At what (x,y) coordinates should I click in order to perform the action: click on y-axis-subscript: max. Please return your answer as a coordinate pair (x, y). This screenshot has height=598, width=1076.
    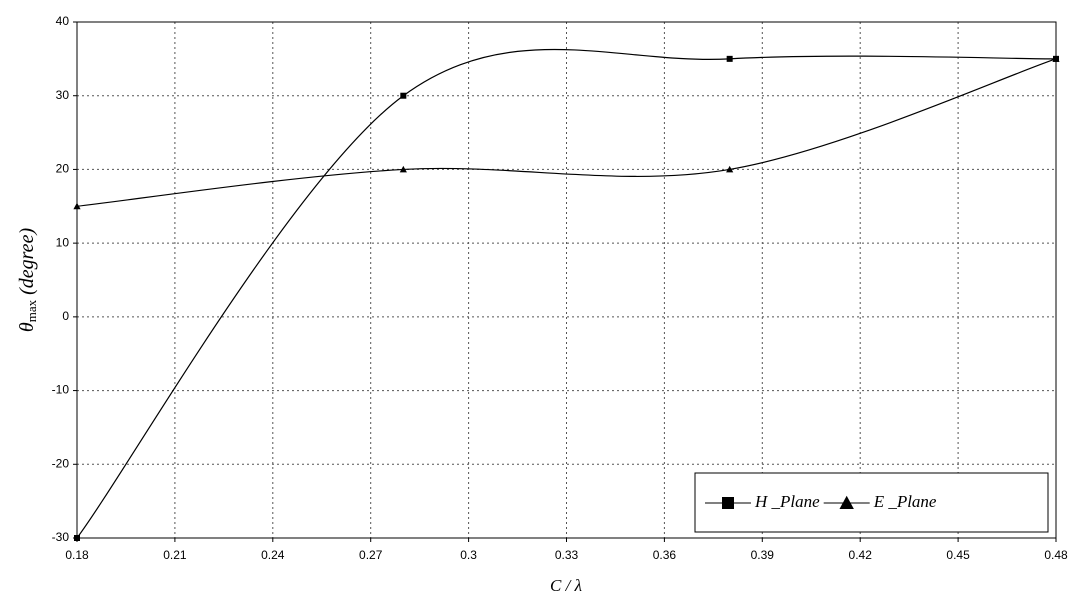
    Looking at the image, I should click on (31, 310).